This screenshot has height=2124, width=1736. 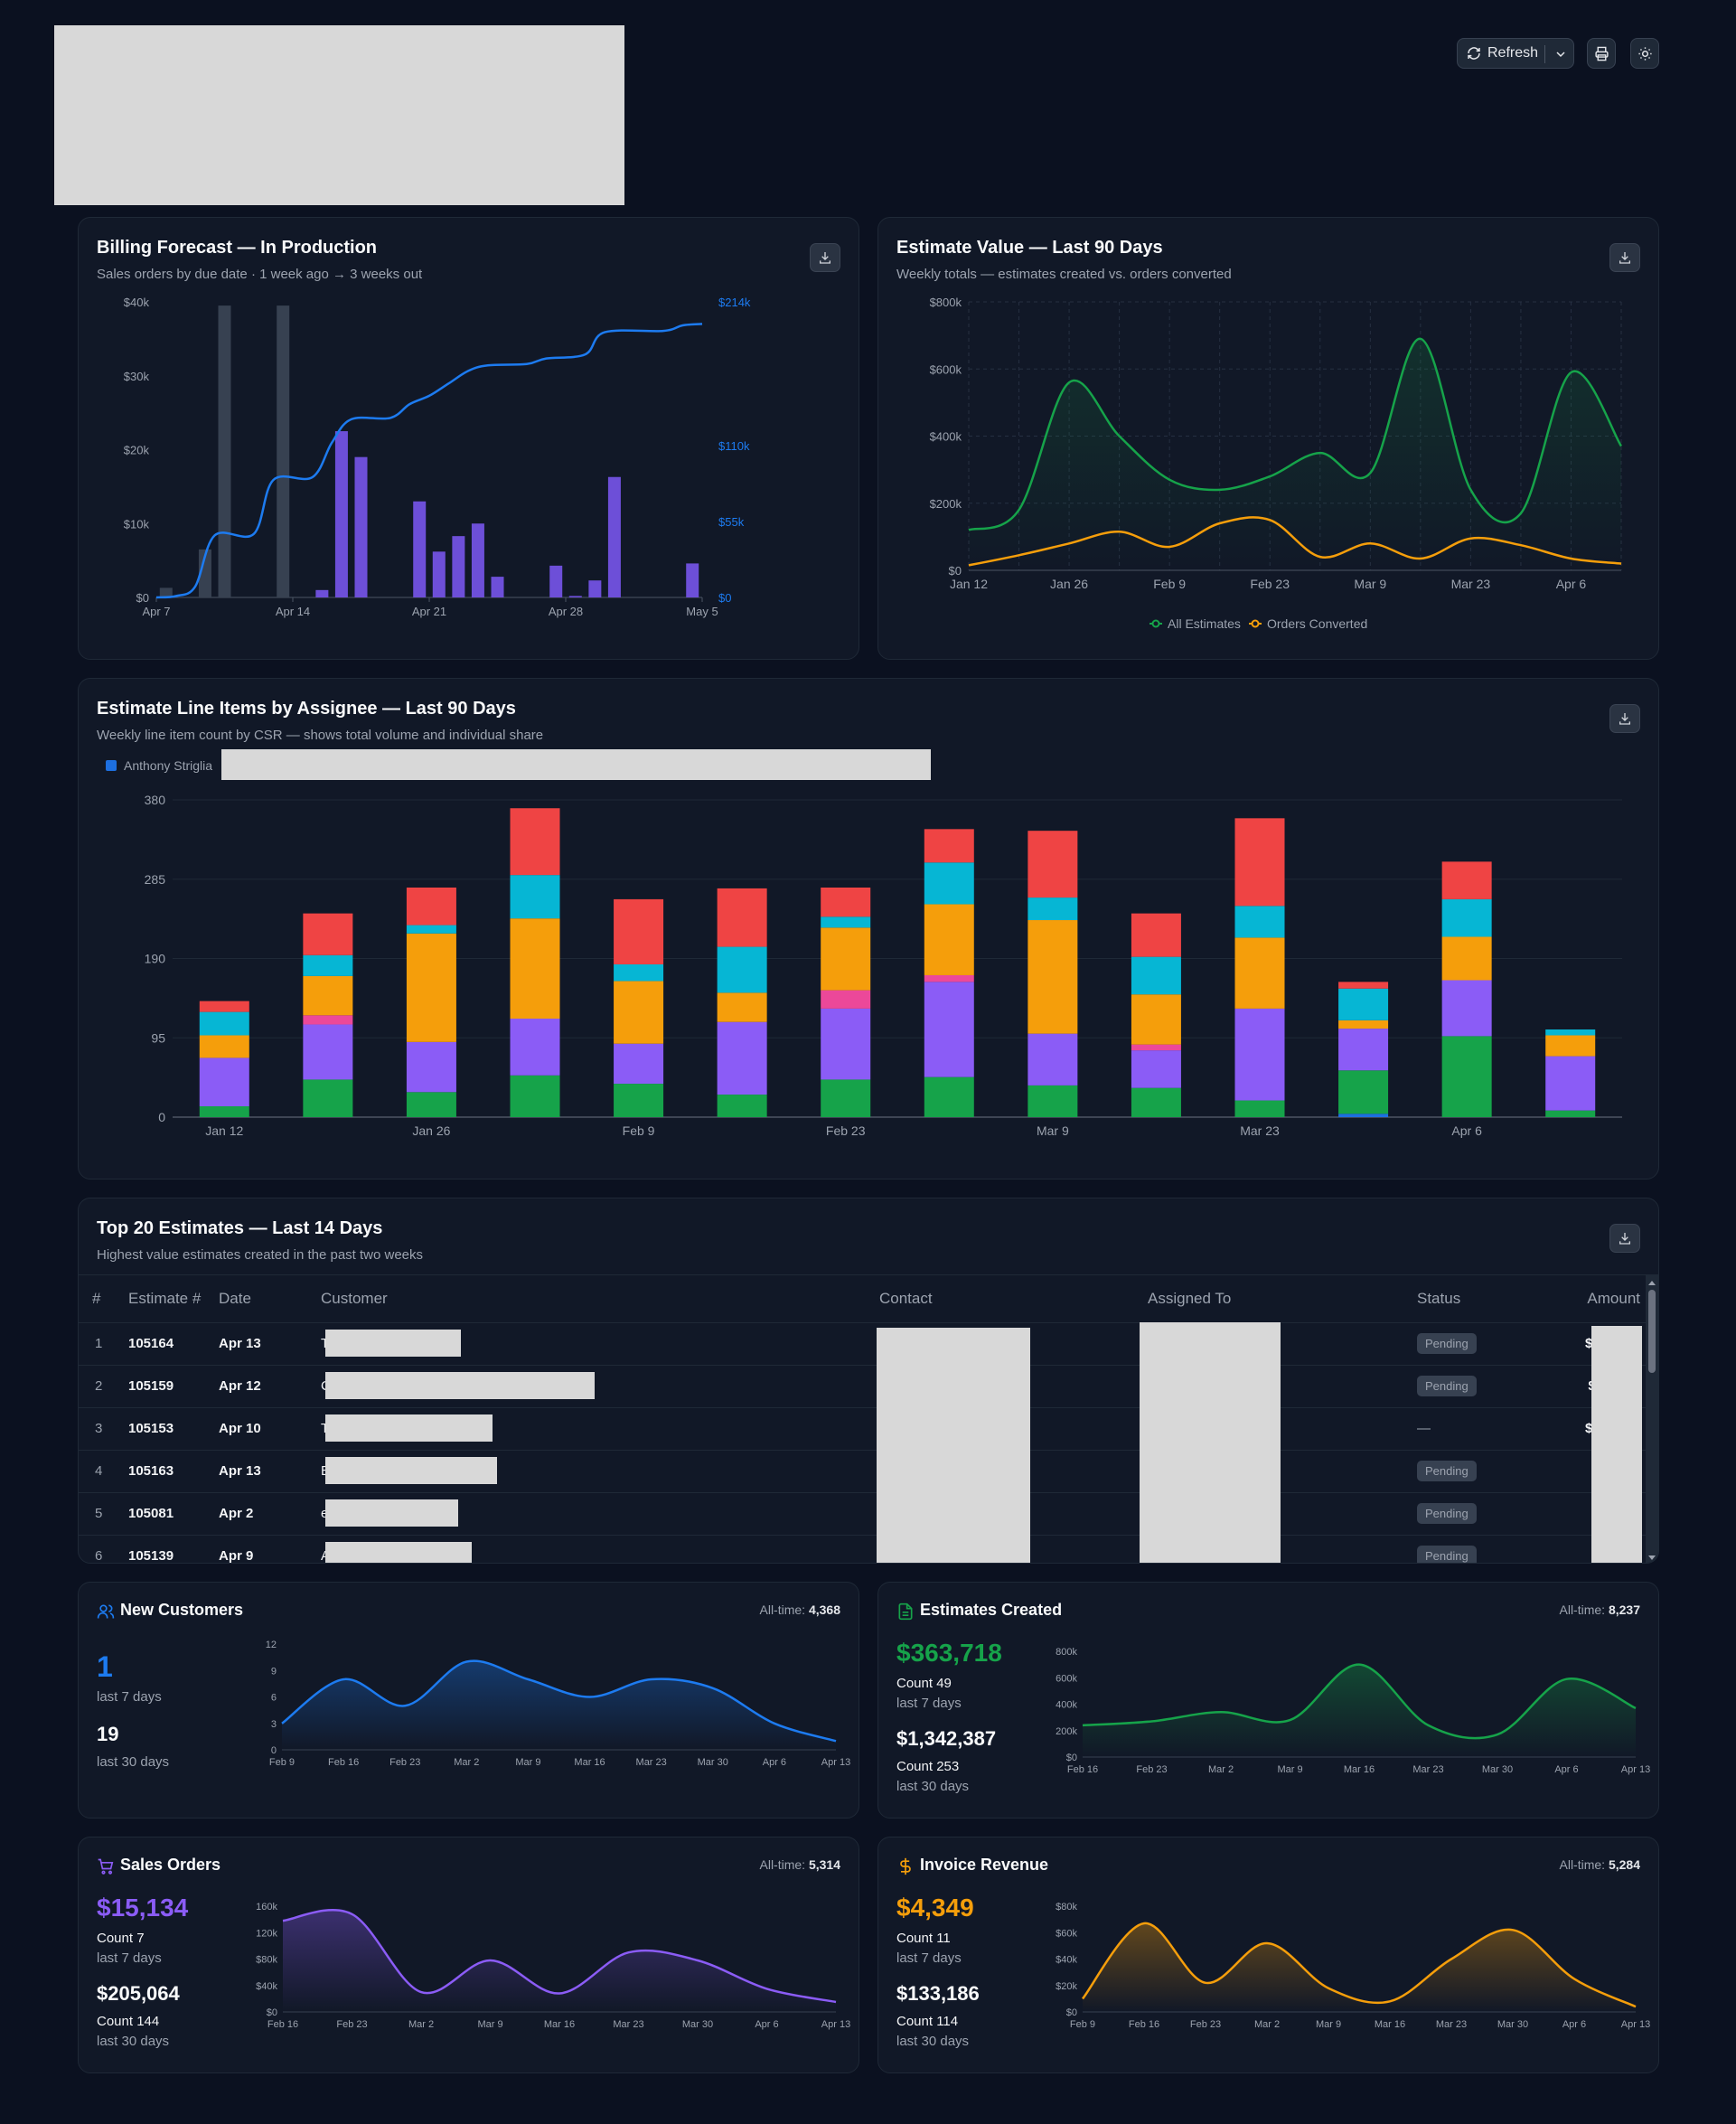 What do you see at coordinates (559, 1701) in the screenshot?
I see `area-line` at bounding box center [559, 1701].